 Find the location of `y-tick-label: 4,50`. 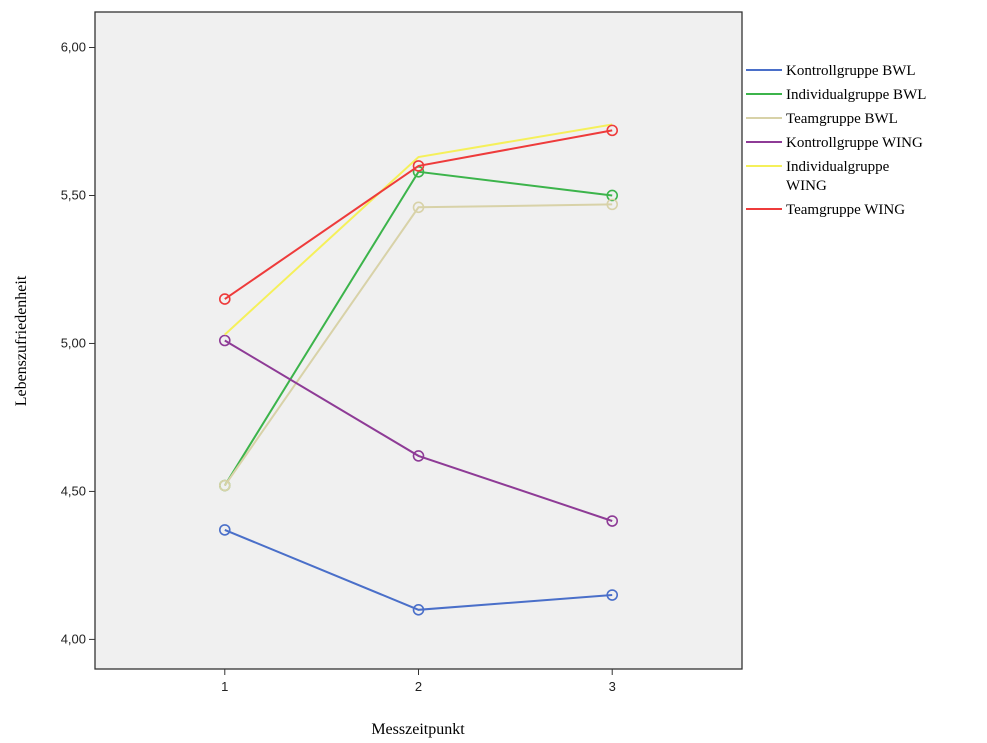

y-tick-label: 4,50 is located at coordinates (73, 490).